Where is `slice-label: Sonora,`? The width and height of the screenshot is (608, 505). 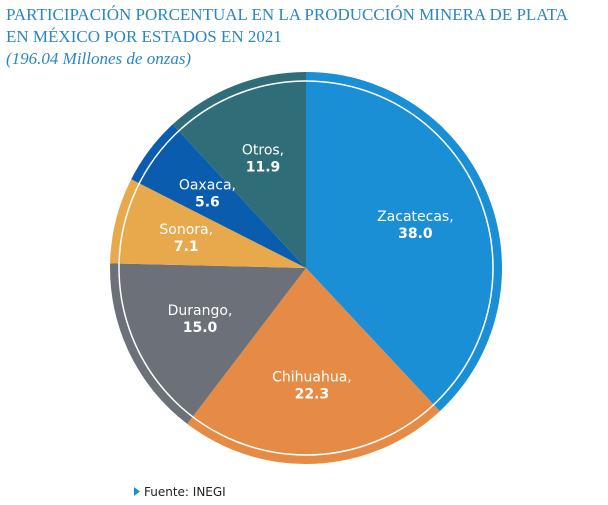
slice-label: Sonora, is located at coordinates (186, 230).